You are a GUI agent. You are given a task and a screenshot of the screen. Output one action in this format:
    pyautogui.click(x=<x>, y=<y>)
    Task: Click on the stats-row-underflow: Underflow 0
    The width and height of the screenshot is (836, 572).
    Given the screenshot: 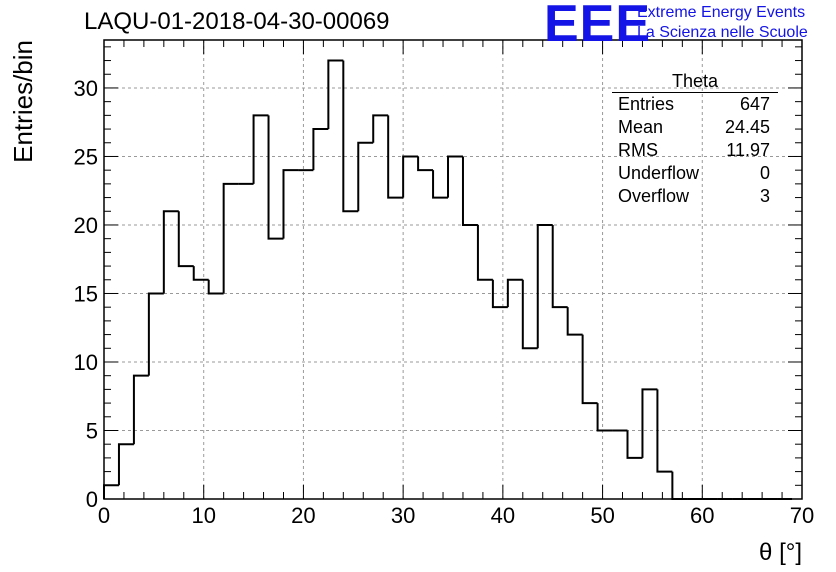 What is the action you would take?
    pyautogui.click(x=695, y=173)
    